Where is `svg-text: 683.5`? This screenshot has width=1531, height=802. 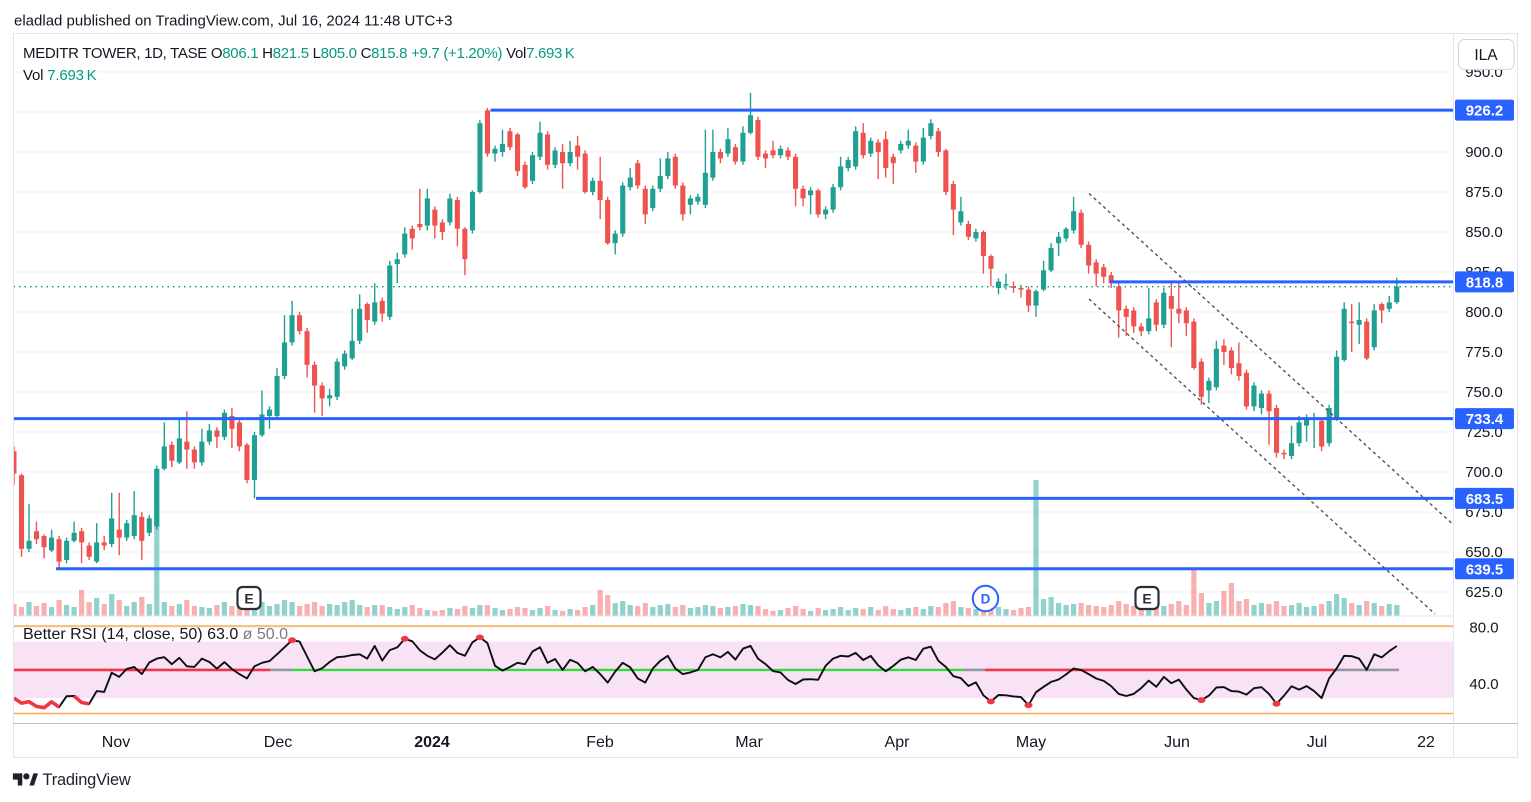
svg-text: 683.5 is located at coordinates (1485, 499).